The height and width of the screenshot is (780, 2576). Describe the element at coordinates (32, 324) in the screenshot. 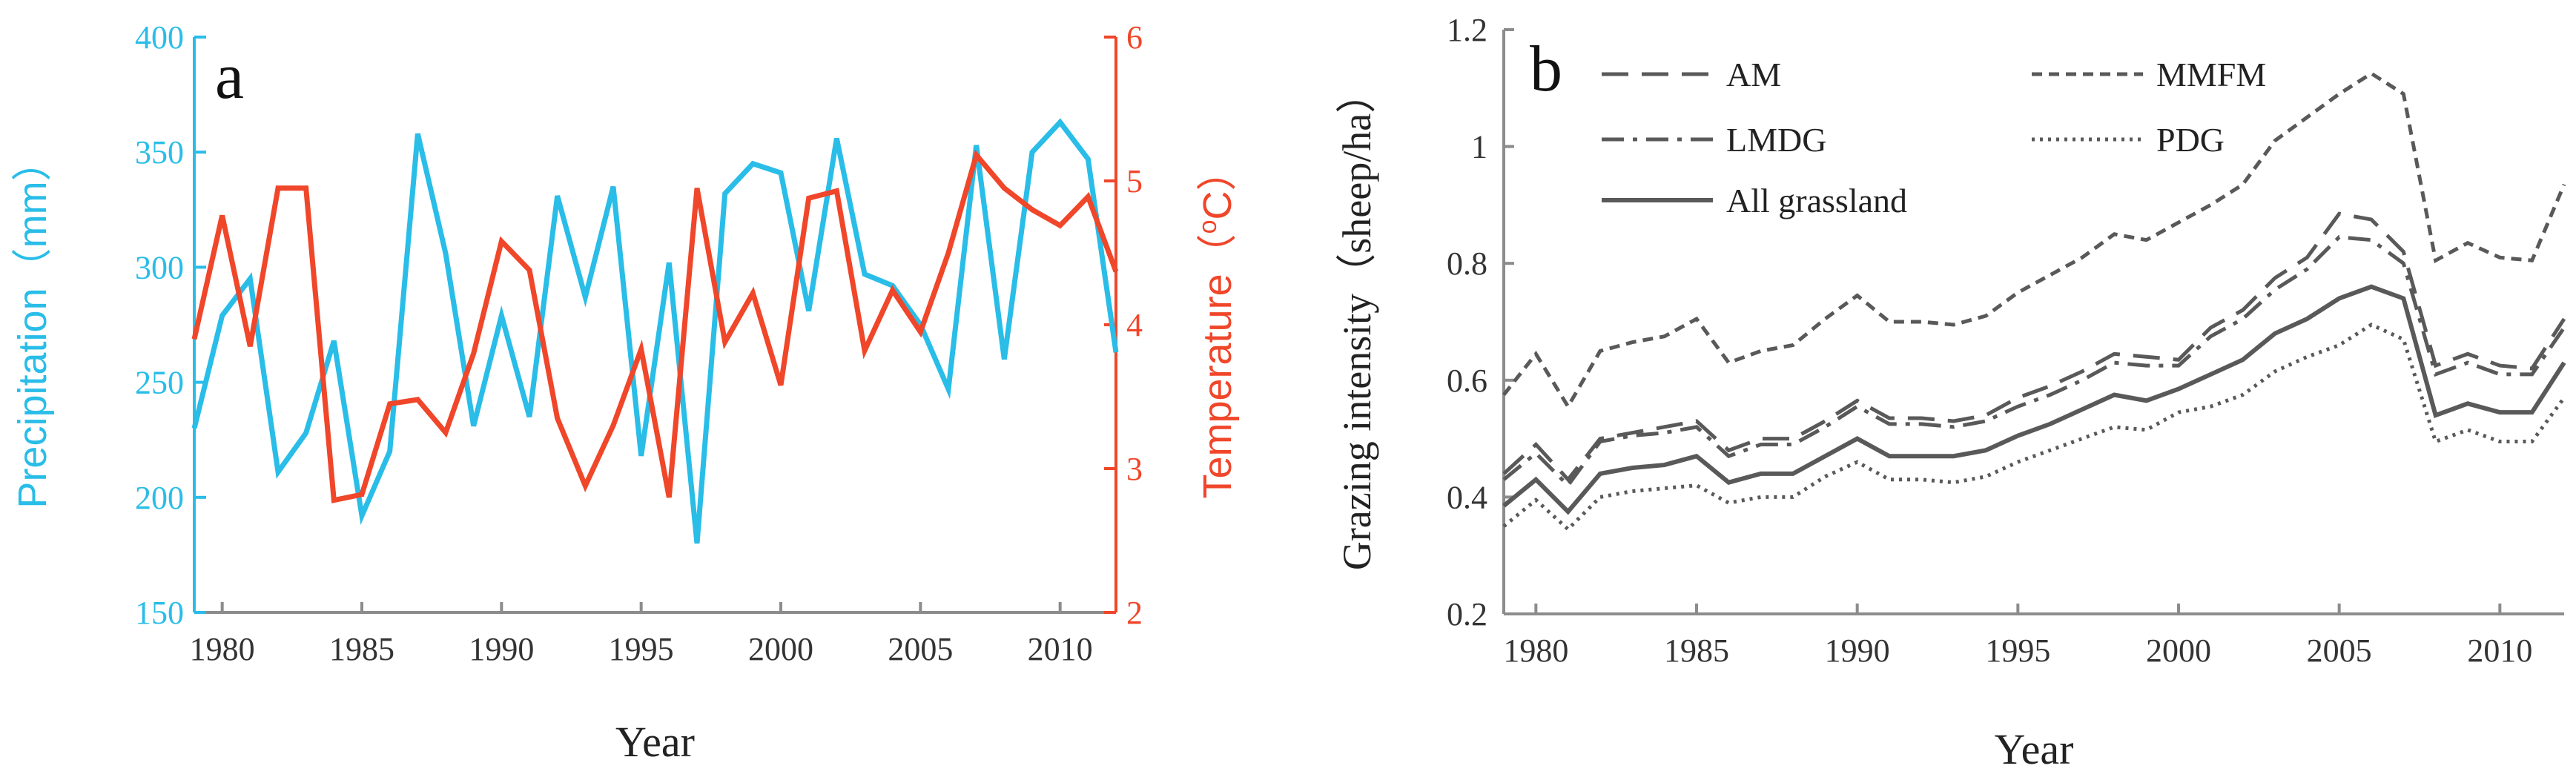

I see `a-left-axis-title: Precipitation（mm）` at that location.